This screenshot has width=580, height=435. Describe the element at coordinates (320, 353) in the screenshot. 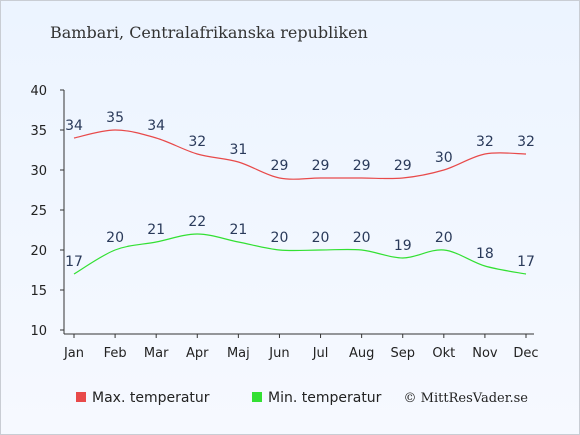

I see `x-tick-label: Jul` at that location.